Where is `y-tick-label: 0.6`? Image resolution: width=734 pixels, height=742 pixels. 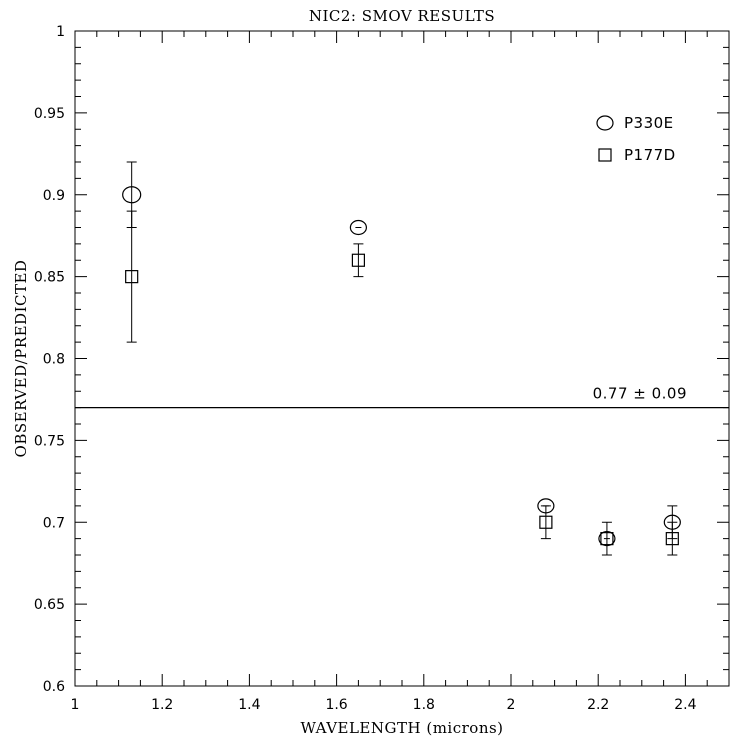 y-tick-label: 0.6 is located at coordinates (54, 687).